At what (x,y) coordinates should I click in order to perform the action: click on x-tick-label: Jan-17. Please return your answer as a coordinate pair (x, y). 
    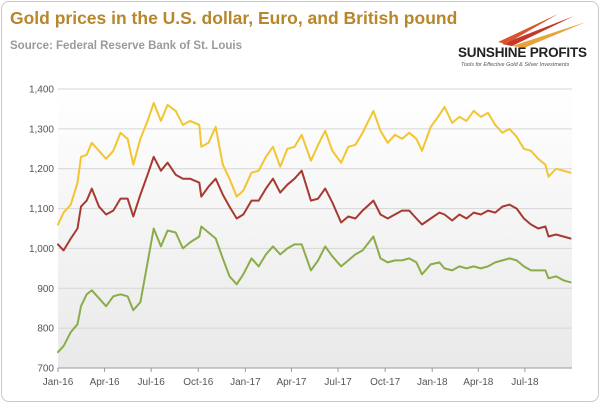
    Looking at the image, I should click on (245, 382).